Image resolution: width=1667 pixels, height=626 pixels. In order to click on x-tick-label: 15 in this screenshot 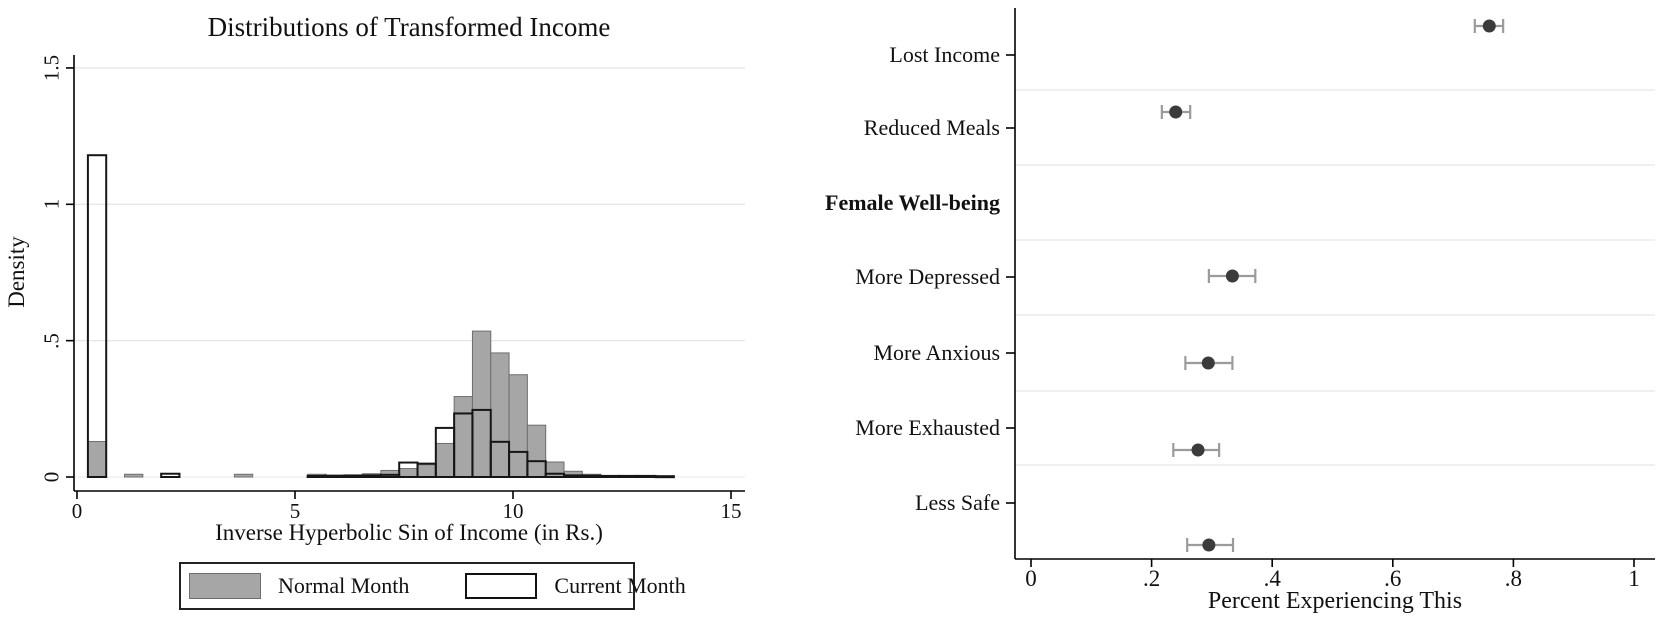, I will do `click(731, 511)`.